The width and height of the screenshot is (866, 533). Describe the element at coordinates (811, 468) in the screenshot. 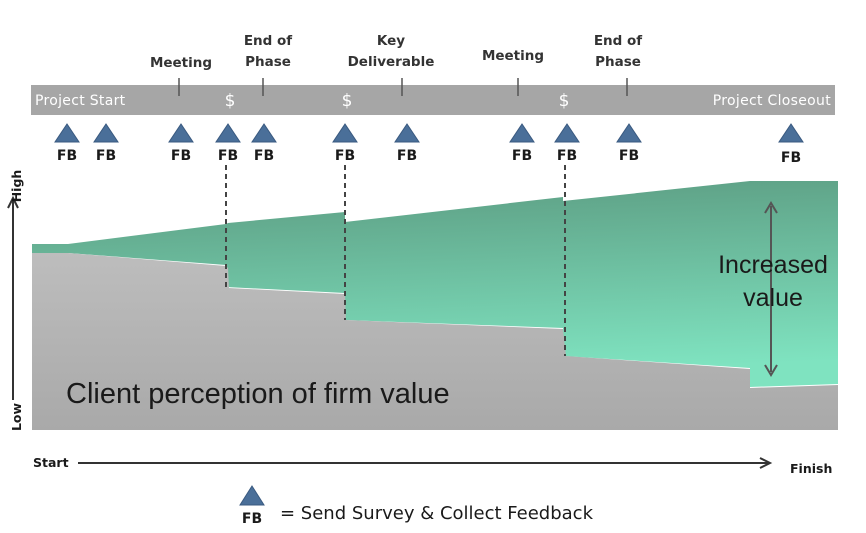

I see `x-axis-finish-label: Finish` at that location.